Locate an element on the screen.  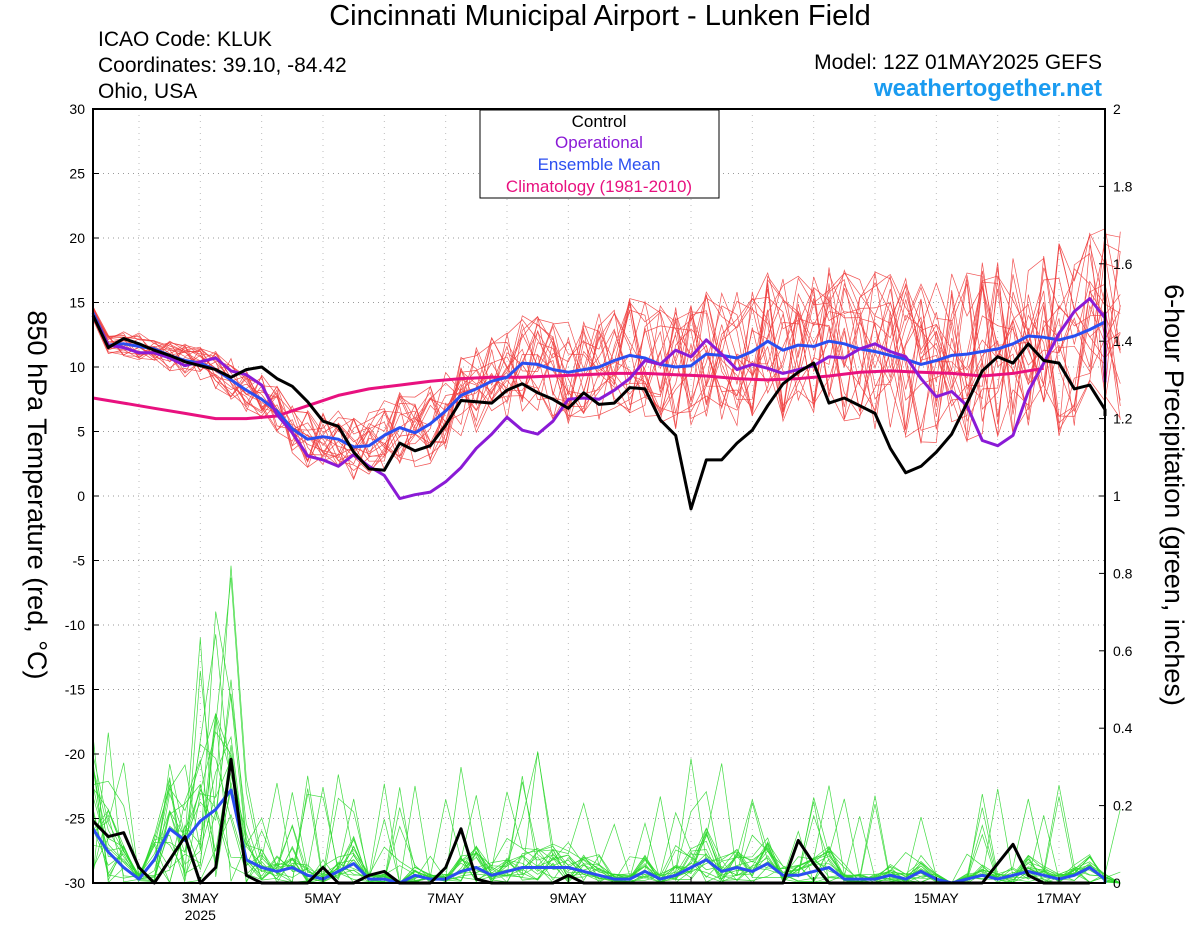
y2tick-label: 0 is located at coordinates (1117, 883).